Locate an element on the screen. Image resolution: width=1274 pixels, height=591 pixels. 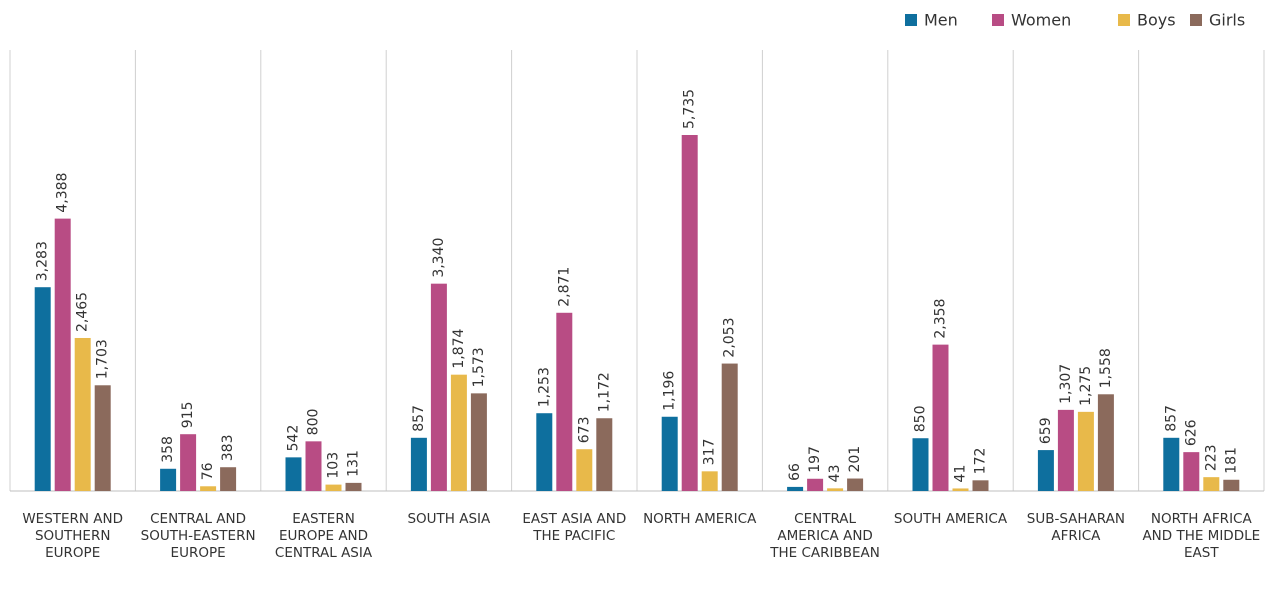
data-label: 915 is located at coordinates (188, 414).